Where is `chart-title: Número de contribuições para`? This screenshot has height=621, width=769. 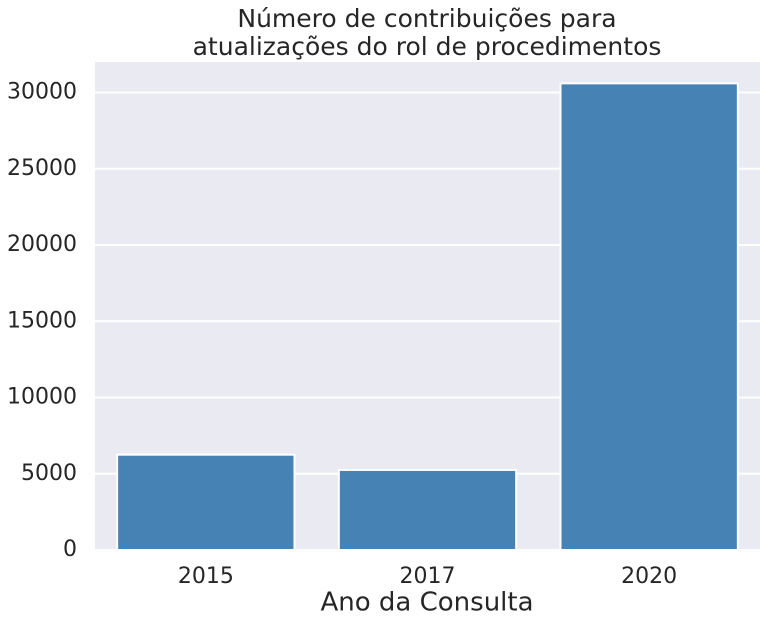 chart-title: Número de contribuições para is located at coordinates (426, 18).